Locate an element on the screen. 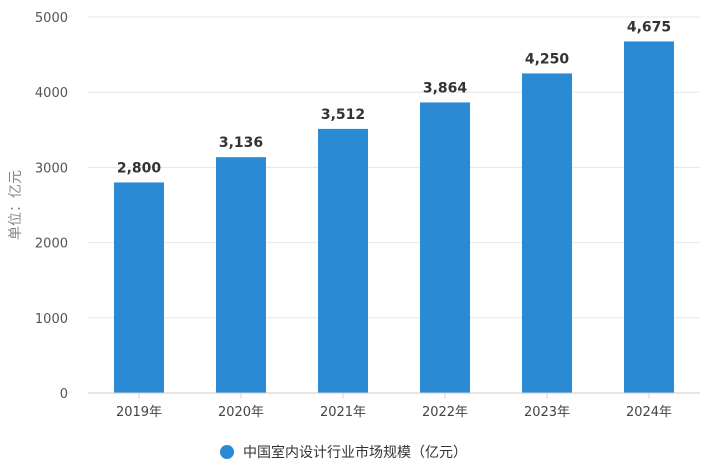  x-tick-label: 2021年 is located at coordinates (343, 412).